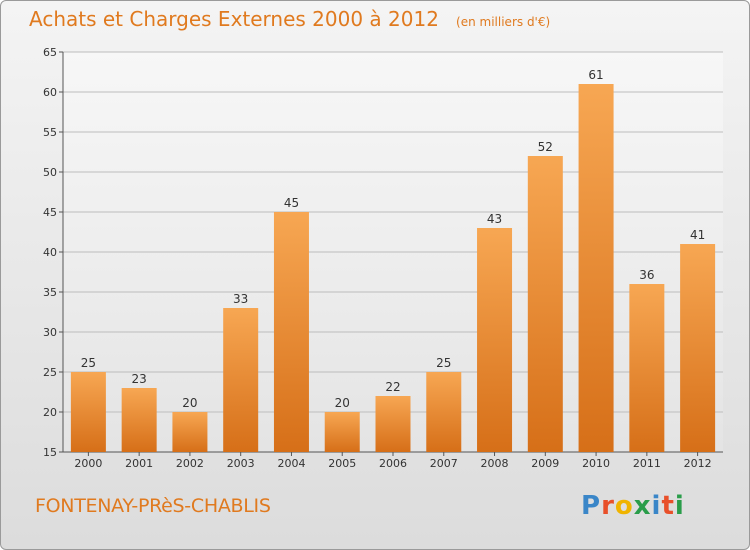 This screenshot has width=750, height=550. Describe the element at coordinates (392, 387) in the screenshot. I see `bar-value-label: 22` at that location.